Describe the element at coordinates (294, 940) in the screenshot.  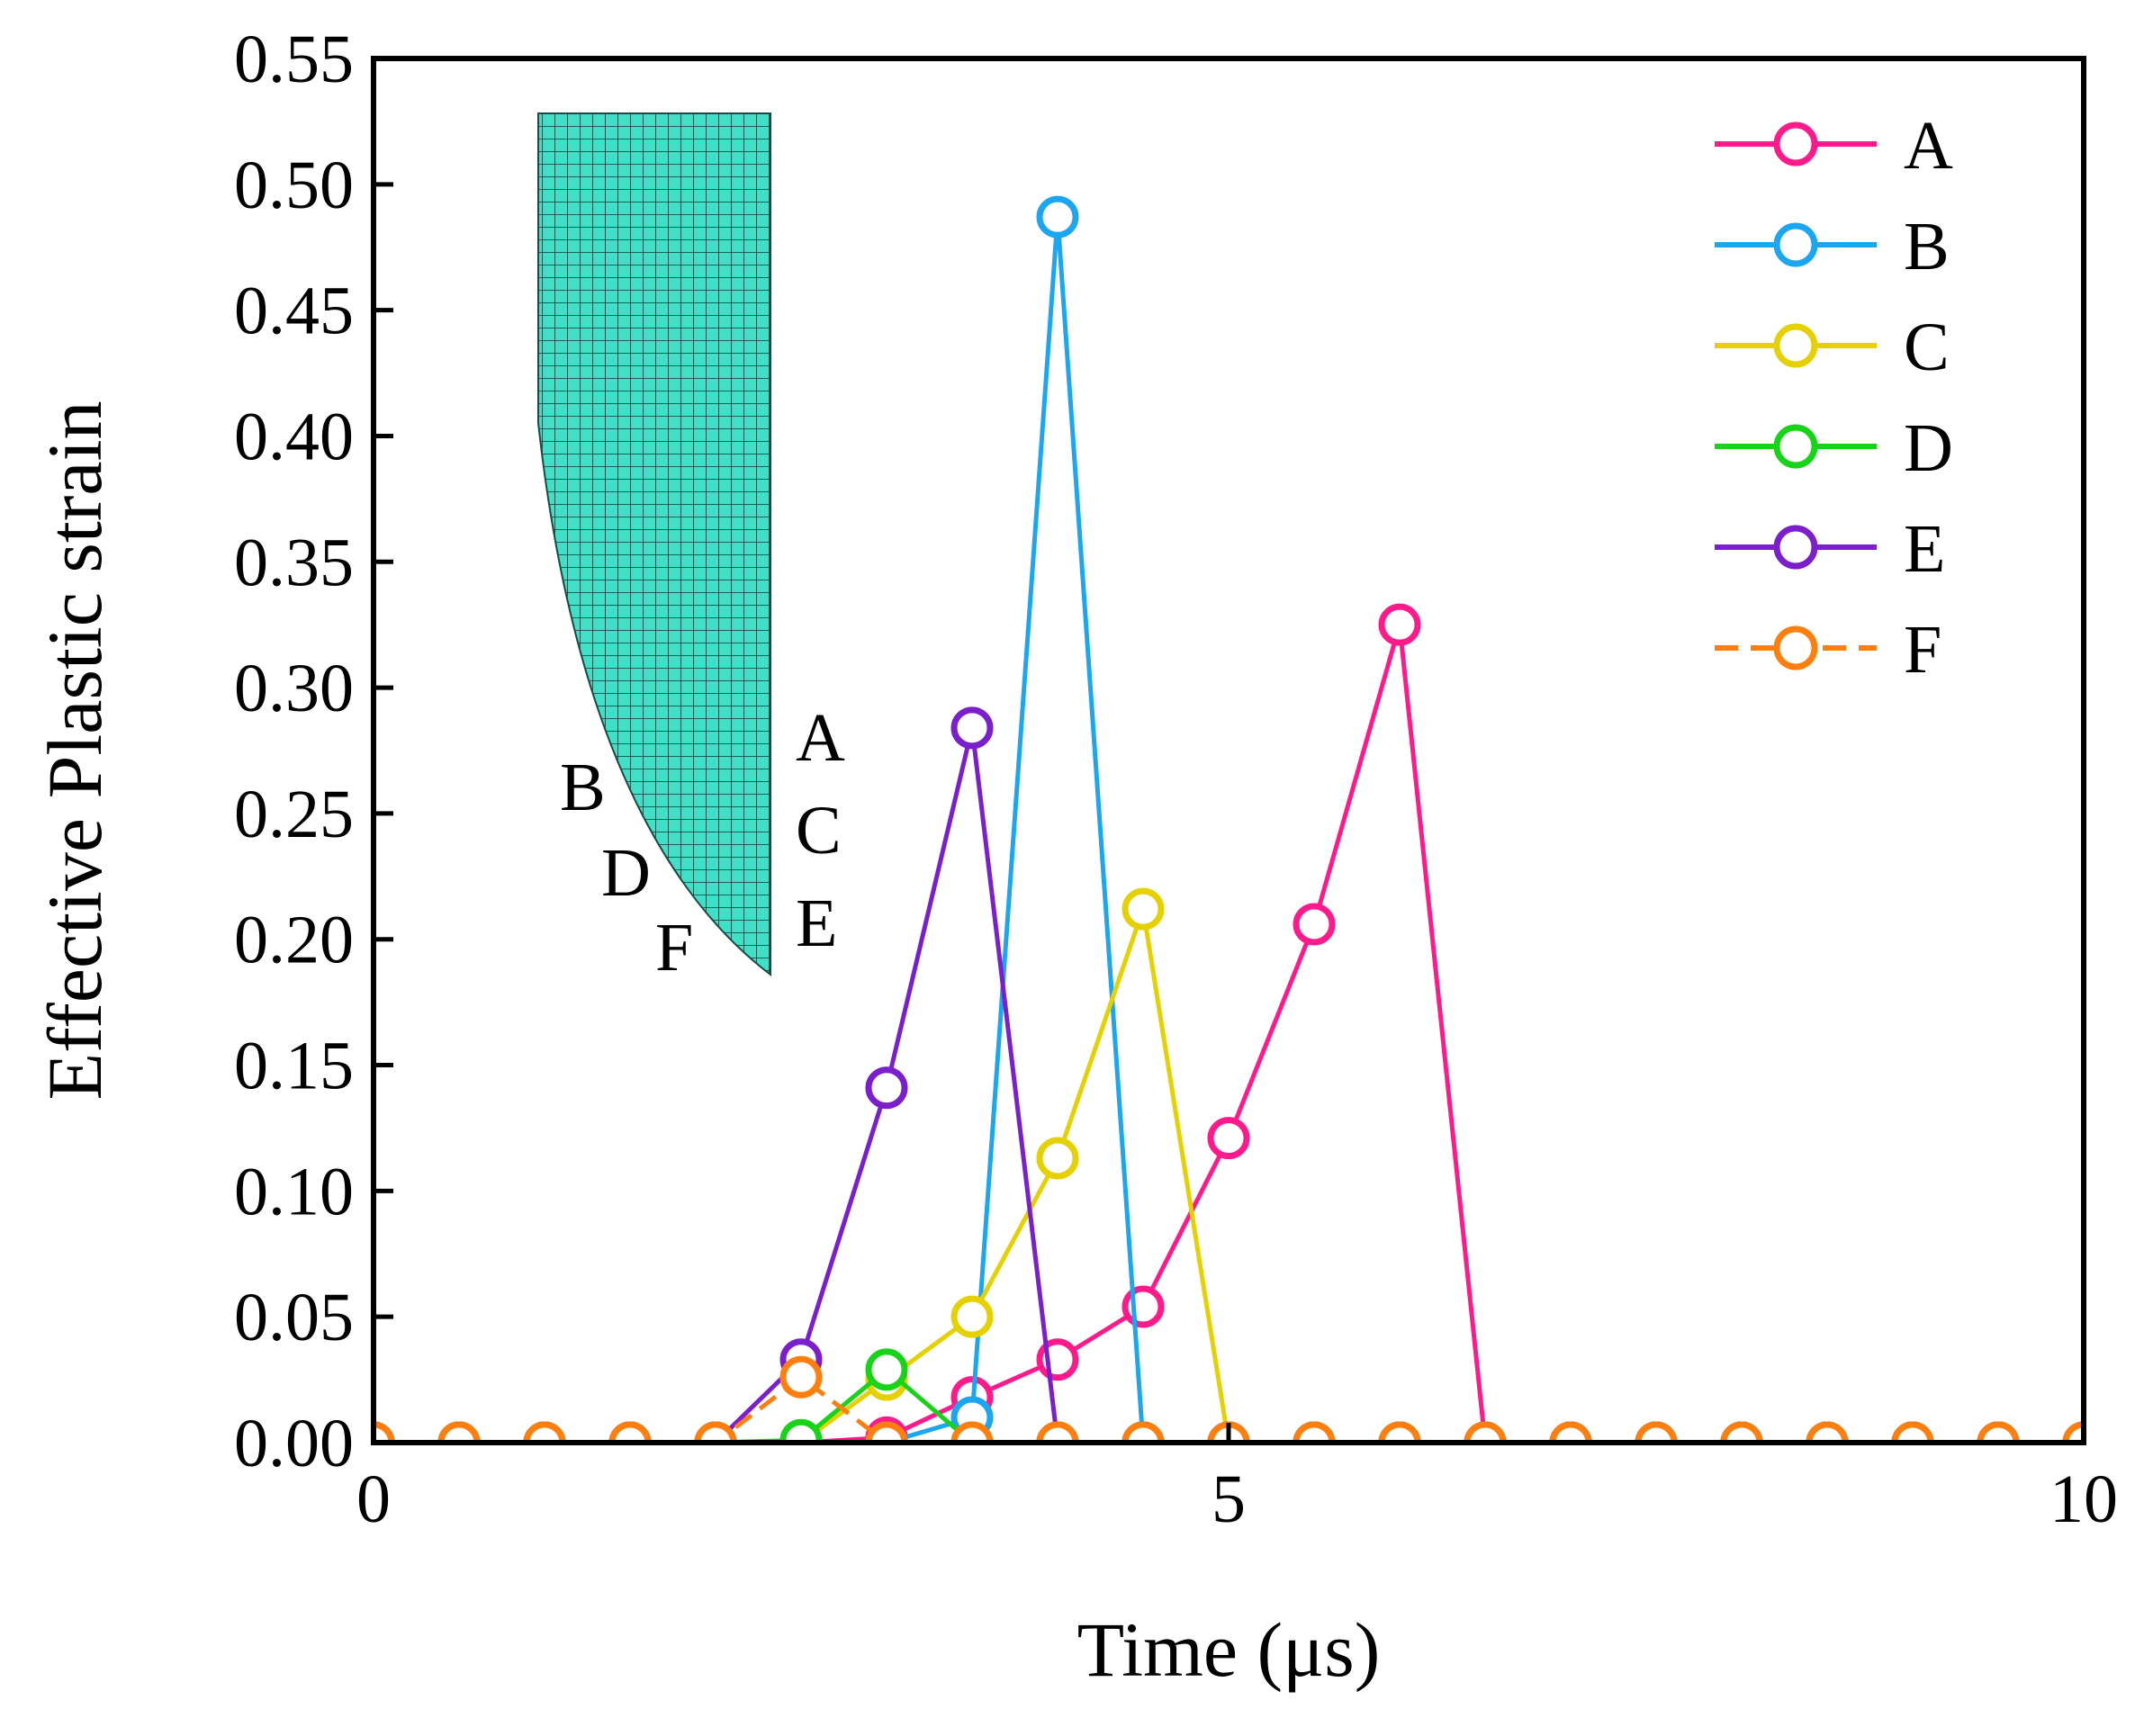
I see `y-tick-label-4: 0.20` at that location.